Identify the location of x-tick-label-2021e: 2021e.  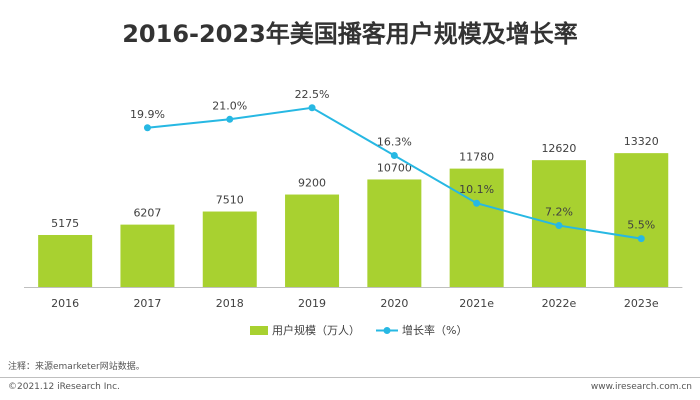
(476, 303).